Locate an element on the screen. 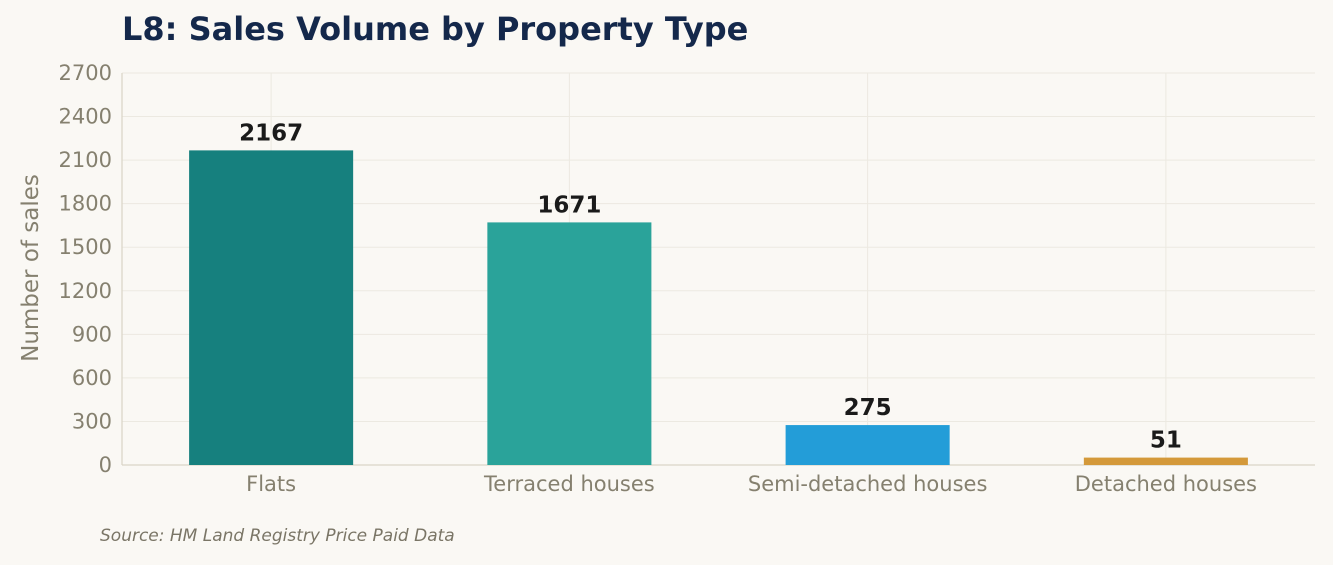  x-tick-label: Terraced houses is located at coordinates (569, 484).